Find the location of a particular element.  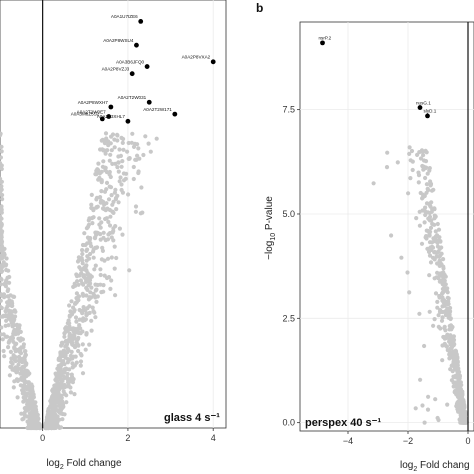

x-label-log: log is located at coordinates (406, 465).